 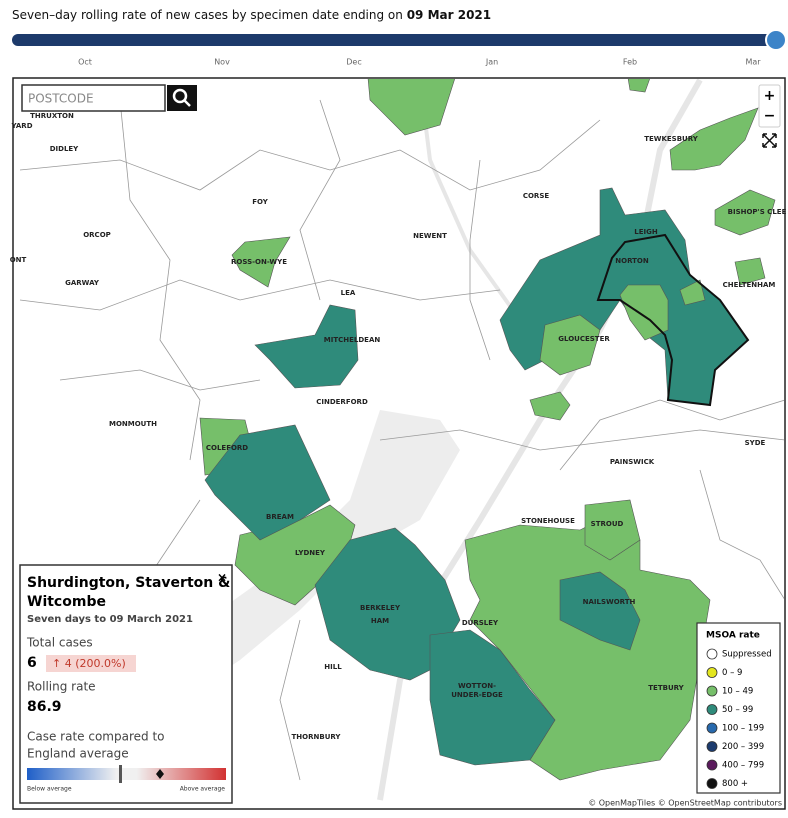 What do you see at coordinates (222, 62) in the screenshot?
I see `month-label: Nov` at bounding box center [222, 62].